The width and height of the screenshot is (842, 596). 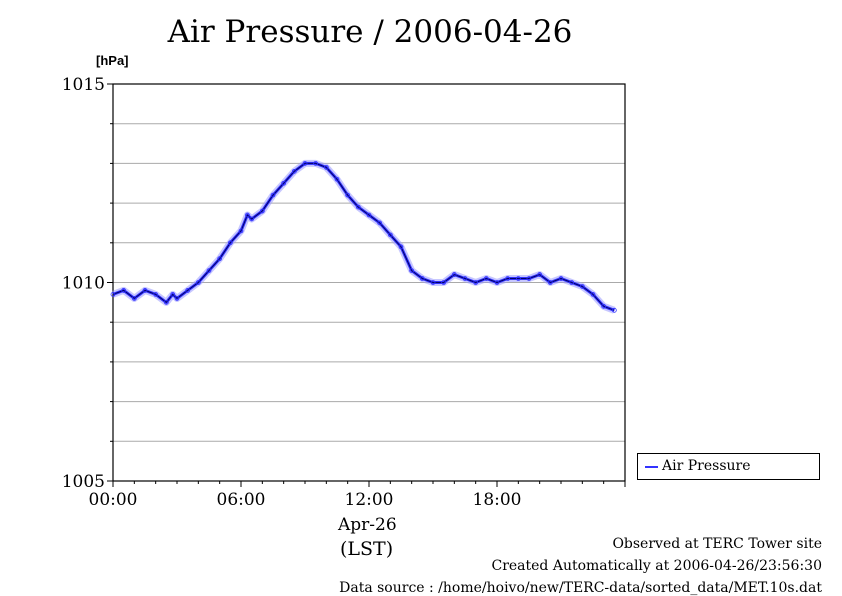 What do you see at coordinates (83, 85) in the screenshot?
I see `y-tick-label: 1015` at bounding box center [83, 85].